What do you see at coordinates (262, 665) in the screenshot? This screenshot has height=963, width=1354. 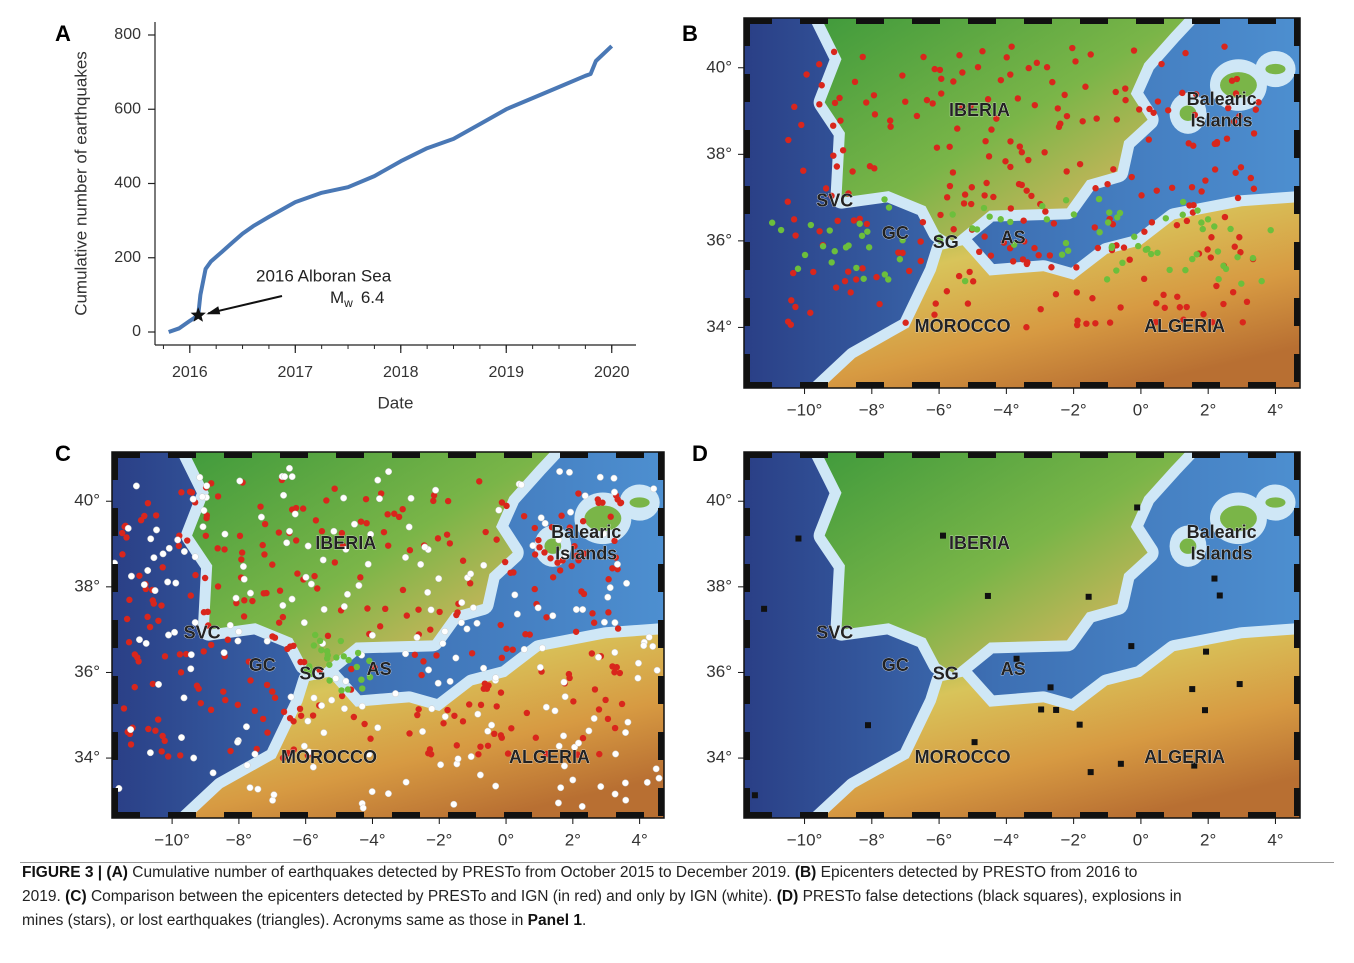 I see `map-label: GC` at bounding box center [262, 665].